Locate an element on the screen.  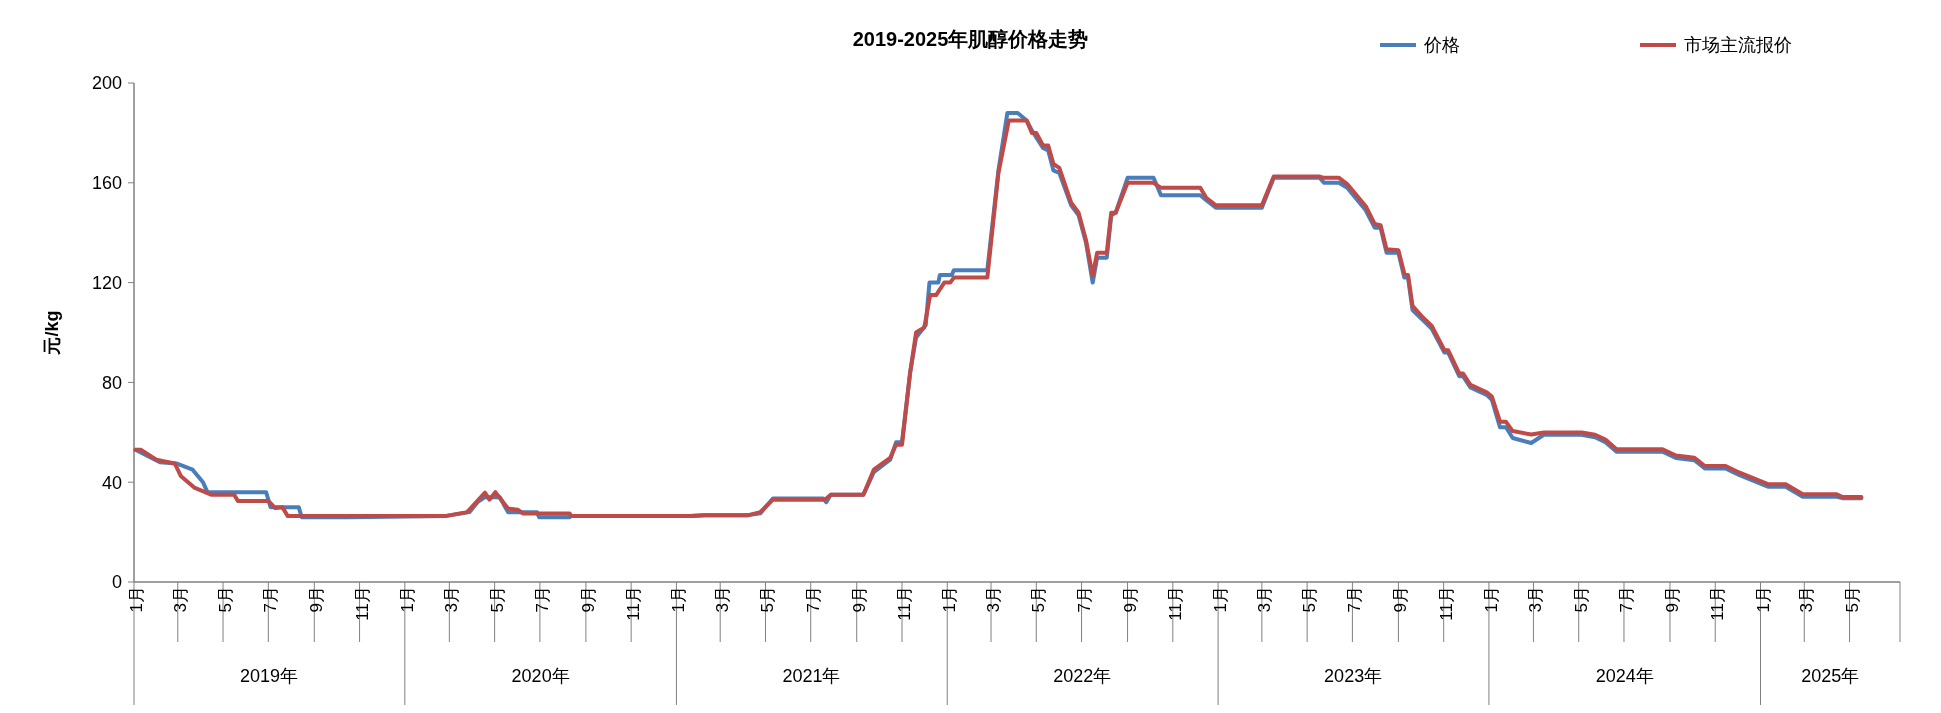
y-tick-label: 80 is located at coordinates (111, 382).